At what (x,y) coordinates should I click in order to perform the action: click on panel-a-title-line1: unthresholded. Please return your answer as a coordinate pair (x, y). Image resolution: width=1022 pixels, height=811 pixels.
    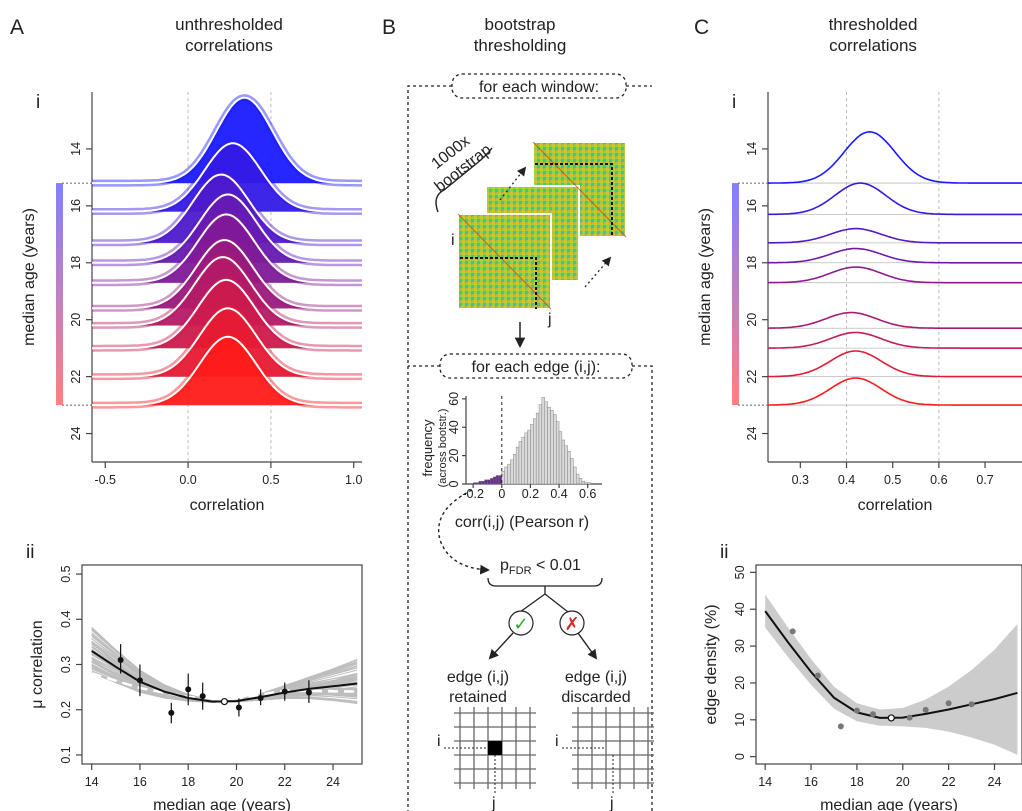
    Looking at the image, I should click on (229, 24).